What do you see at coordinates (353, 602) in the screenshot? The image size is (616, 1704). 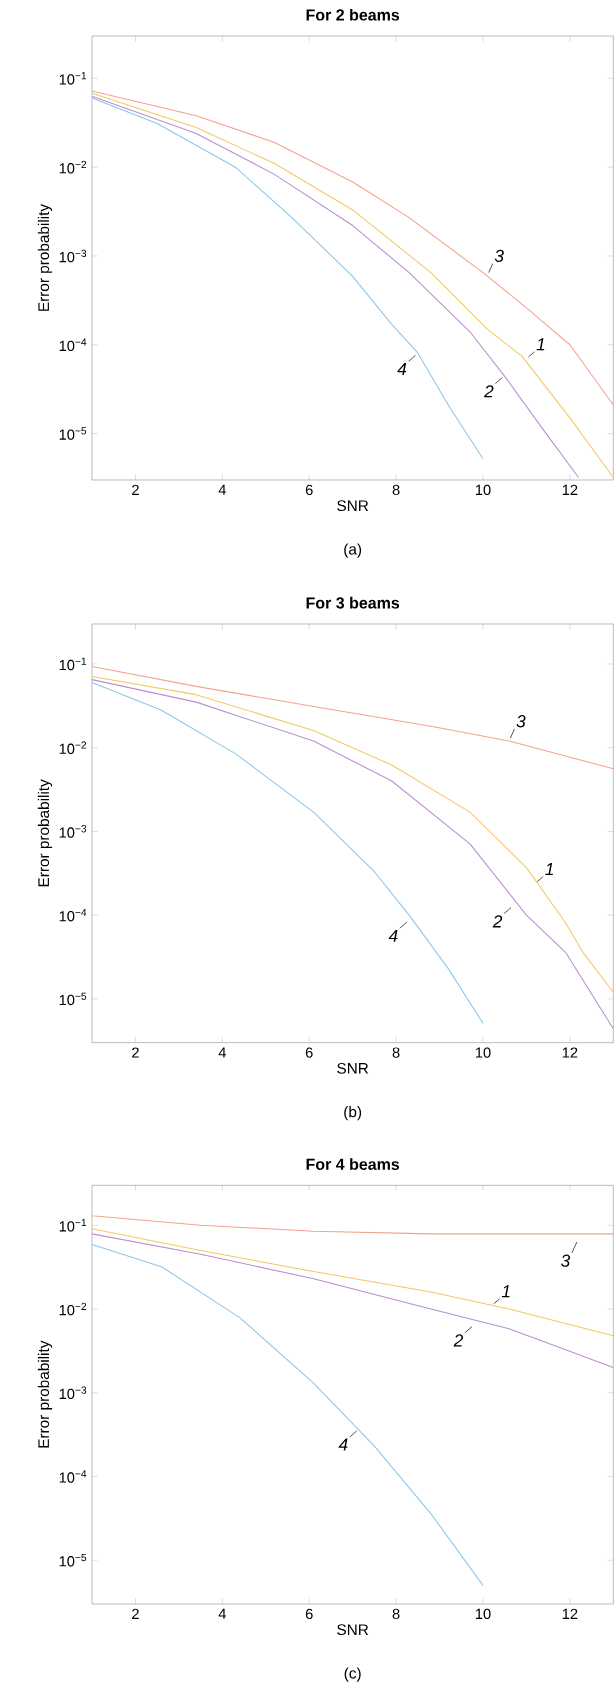 I see `chart-title: For 3 beams` at bounding box center [353, 602].